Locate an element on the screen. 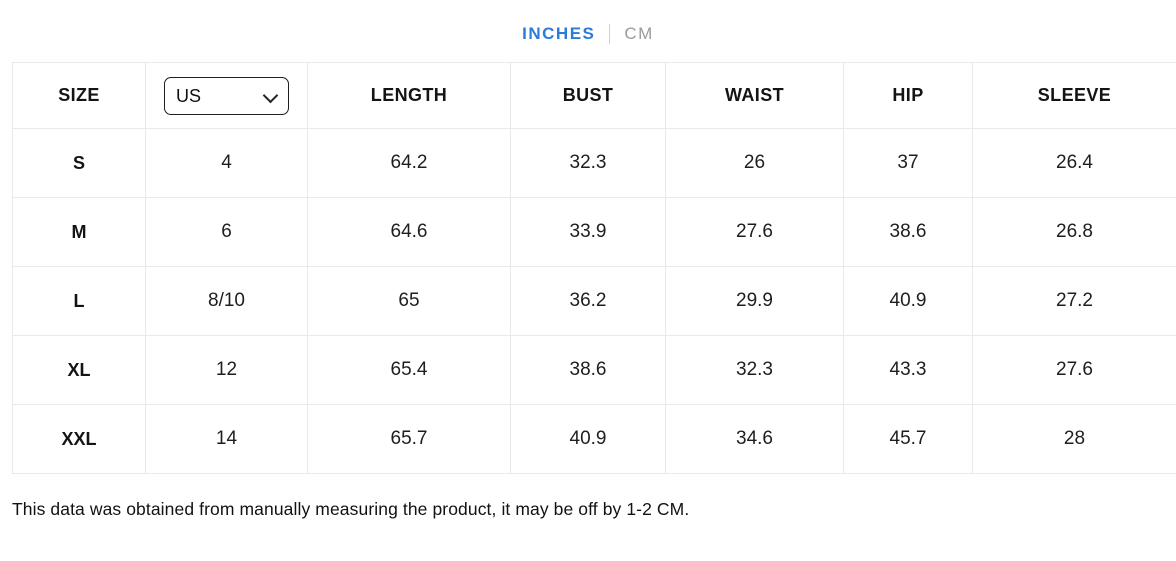 This screenshot has height=561, width=1176. length-cell: 64.2 is located at coordinates (409, 163).